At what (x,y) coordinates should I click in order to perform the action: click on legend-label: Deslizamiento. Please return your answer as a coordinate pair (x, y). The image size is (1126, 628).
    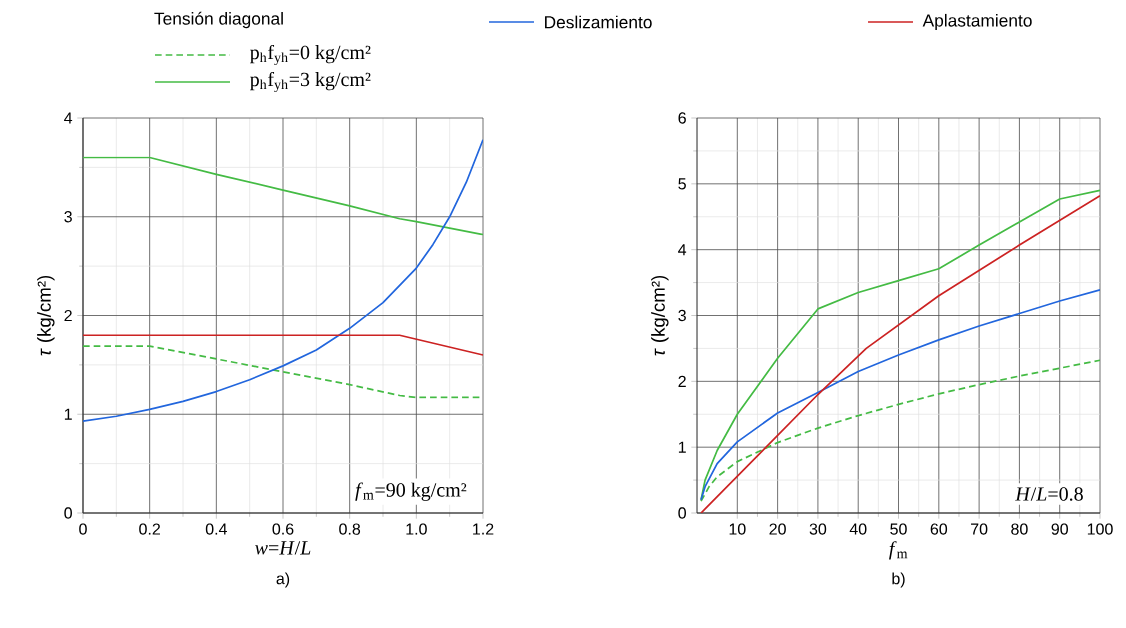
    Looking at the image, I should click on (598, 22).